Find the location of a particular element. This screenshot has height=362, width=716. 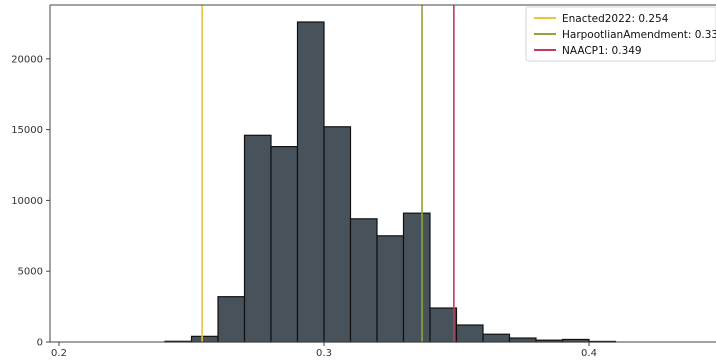

legend-box is located at coordinates (620, 34).